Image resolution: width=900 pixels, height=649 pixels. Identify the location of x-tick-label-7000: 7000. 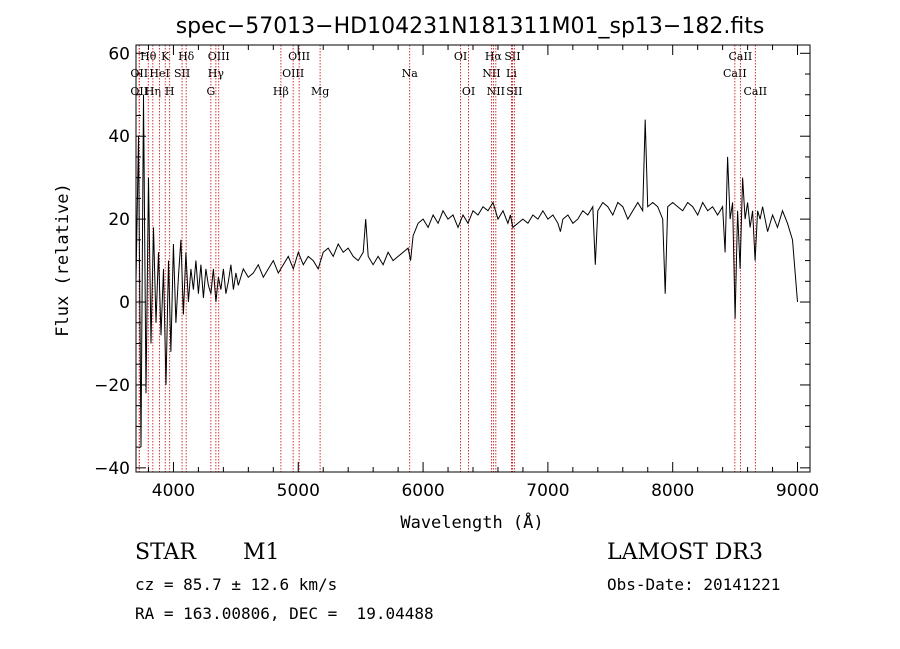
(547, 491).